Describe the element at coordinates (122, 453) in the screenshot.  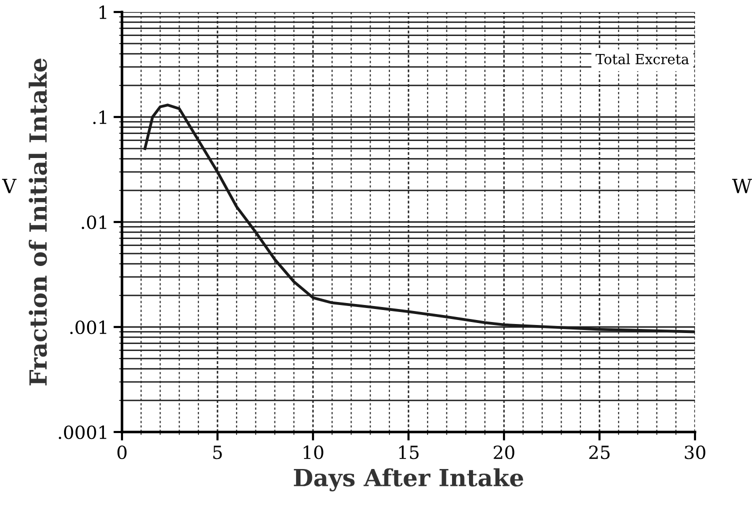
I see `x-tick-label: 0` at that location.